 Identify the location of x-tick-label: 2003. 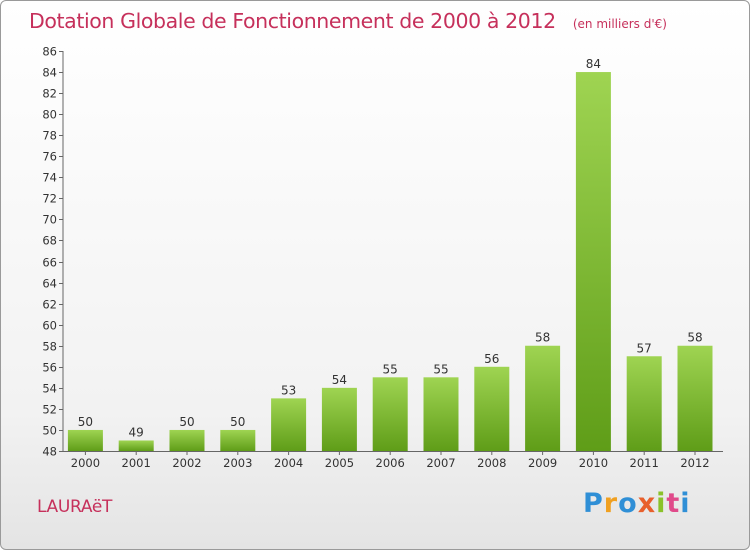
(237, 463).